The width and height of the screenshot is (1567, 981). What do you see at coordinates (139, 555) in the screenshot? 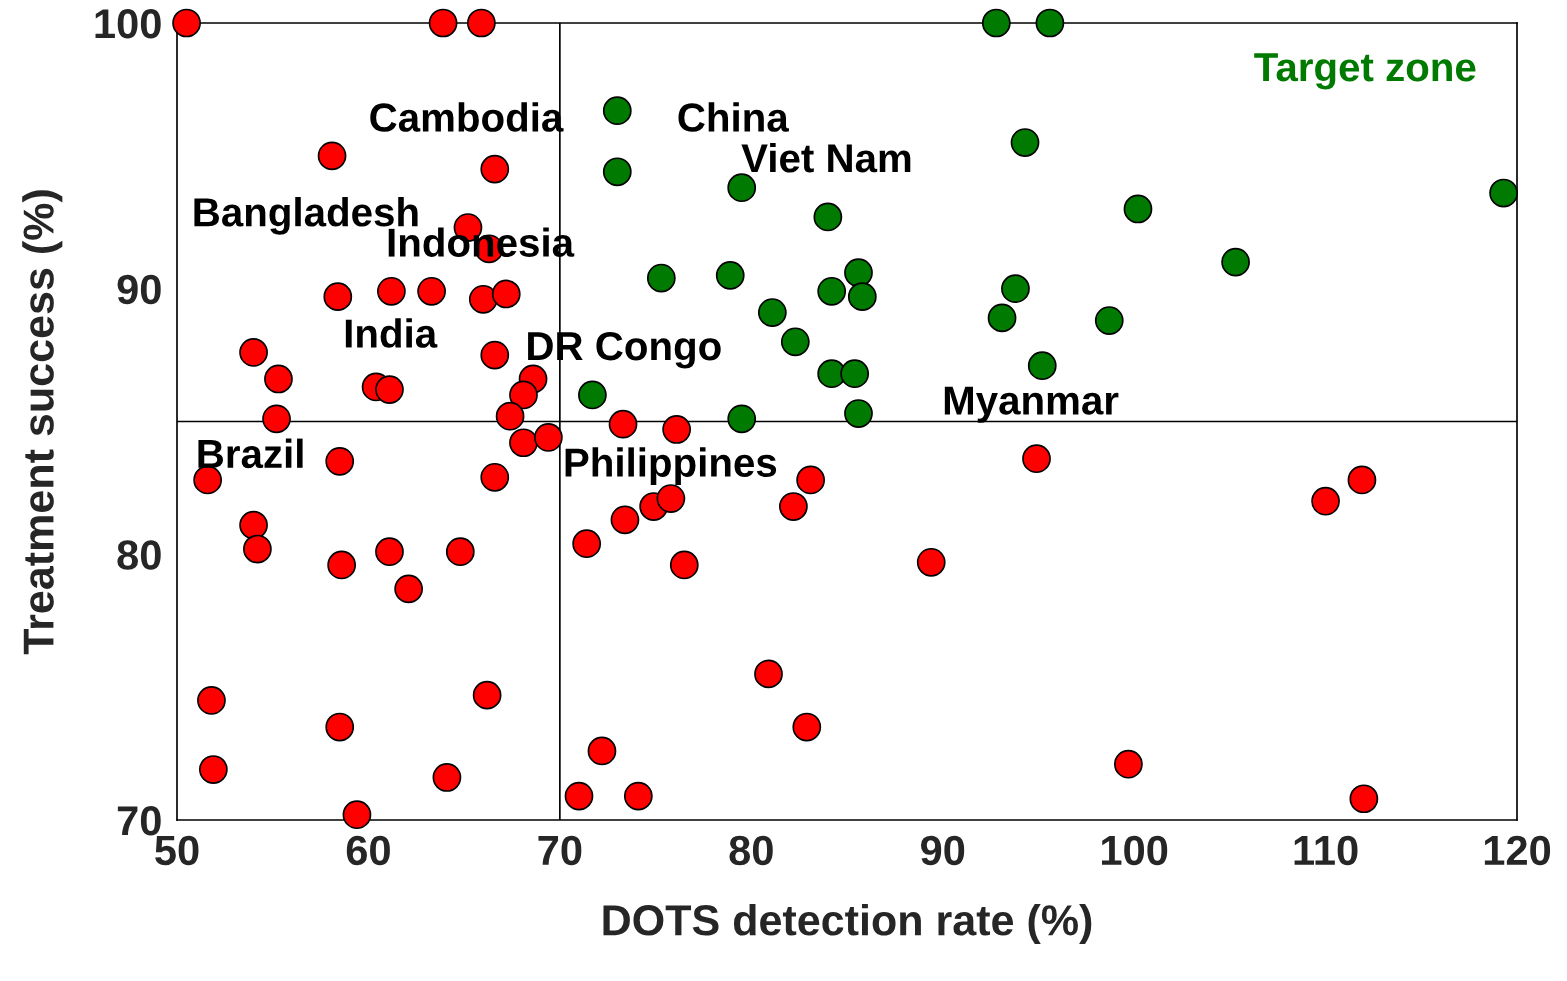
I see `y-tick-label: 80` at bounding box center [139, 555].